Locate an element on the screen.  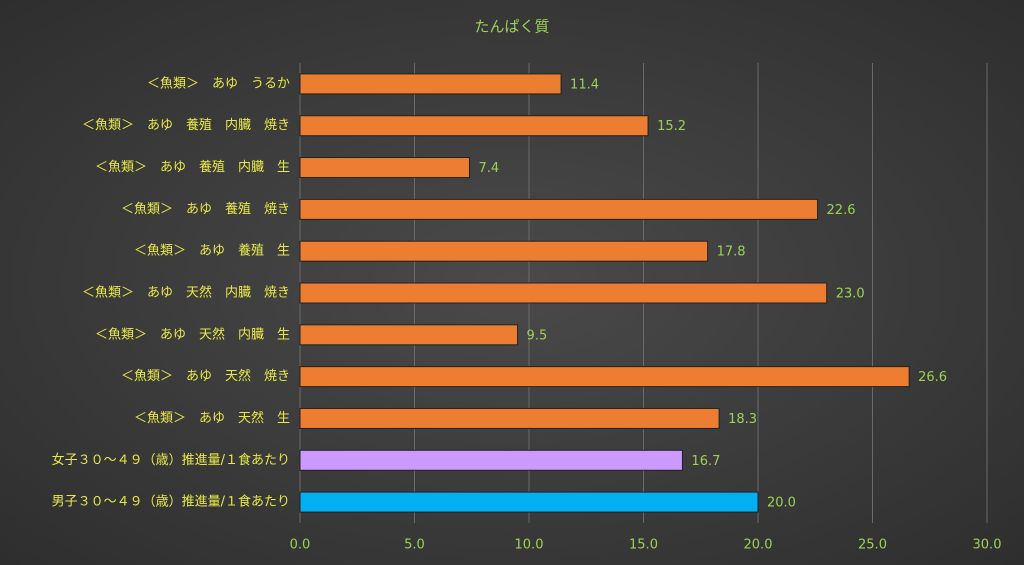
y-tick-label: 男子３０～４９（歳）推進量/１食あたり is located at coordinates (171, 502).